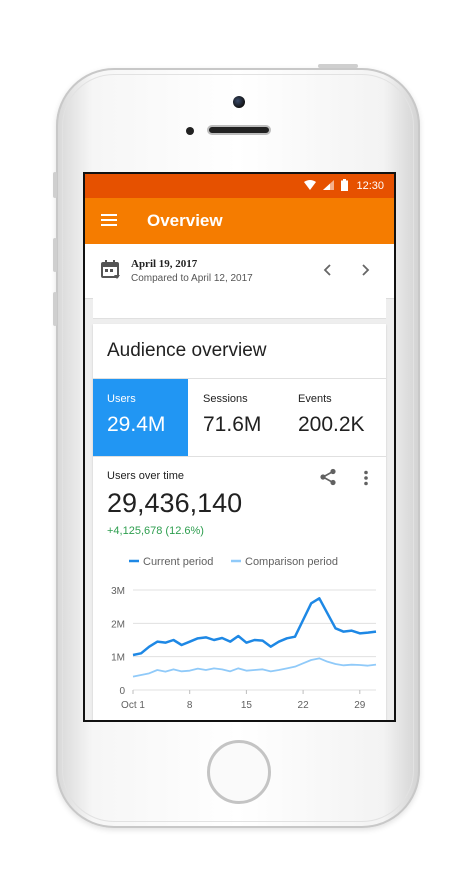 The width and height of the screenshot is (472, 889). I want to click on card-divider, so click(239, 378).